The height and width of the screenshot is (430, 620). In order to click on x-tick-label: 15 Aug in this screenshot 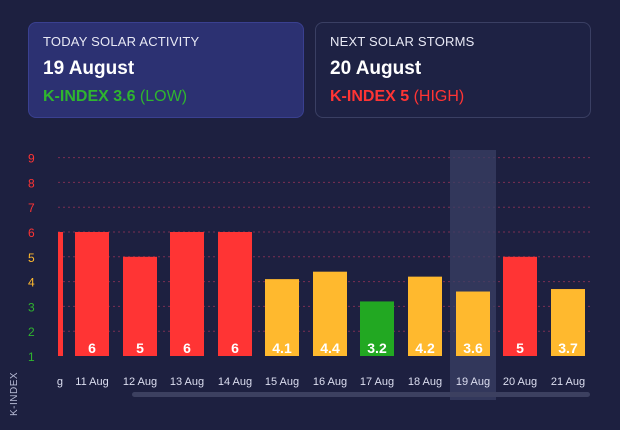, I will do `click(282, 382)`.